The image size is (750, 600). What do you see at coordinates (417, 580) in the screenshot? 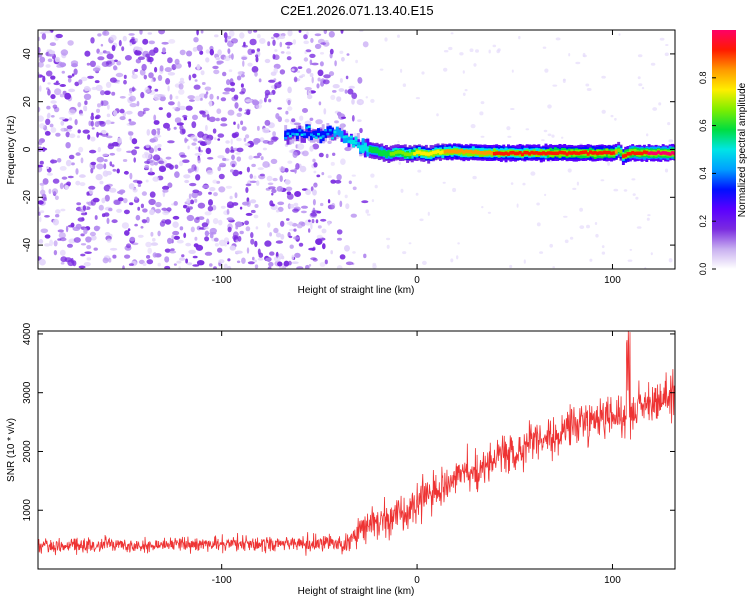
I see `x-tick-label: 0` at bounding box center [417, 580].